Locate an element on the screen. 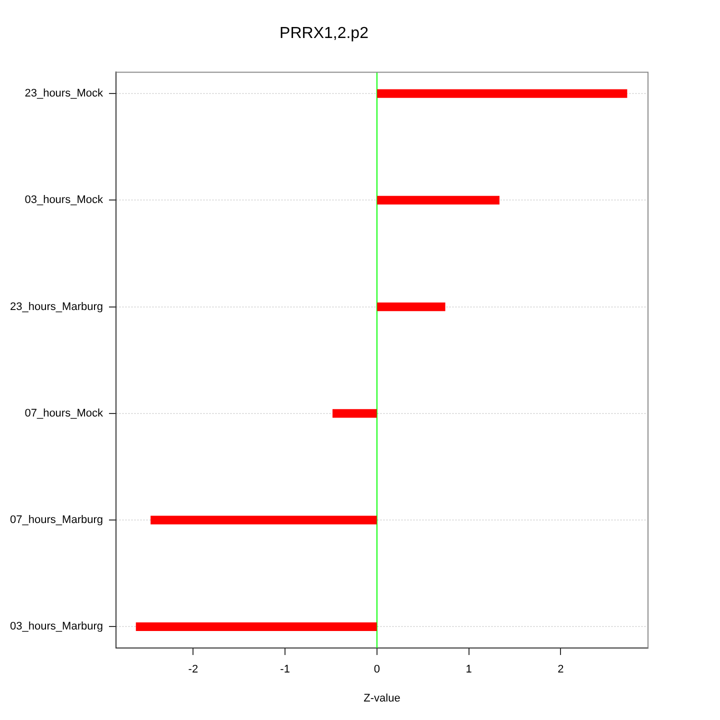 This screenshot has width=720, height=720. x-tick-label: 2 is located at coordinates (561, 670).